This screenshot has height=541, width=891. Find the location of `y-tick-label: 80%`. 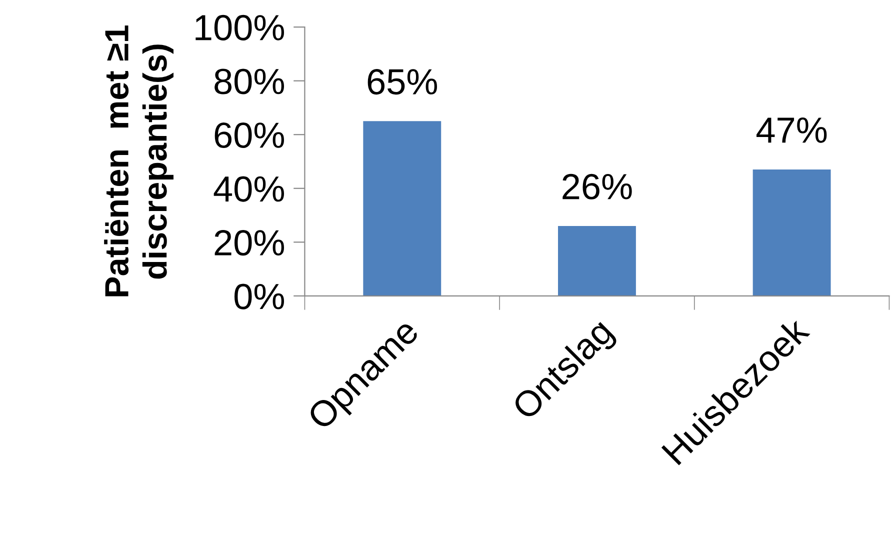

y-tick-label: 80% is located at coordinates (249, 81).